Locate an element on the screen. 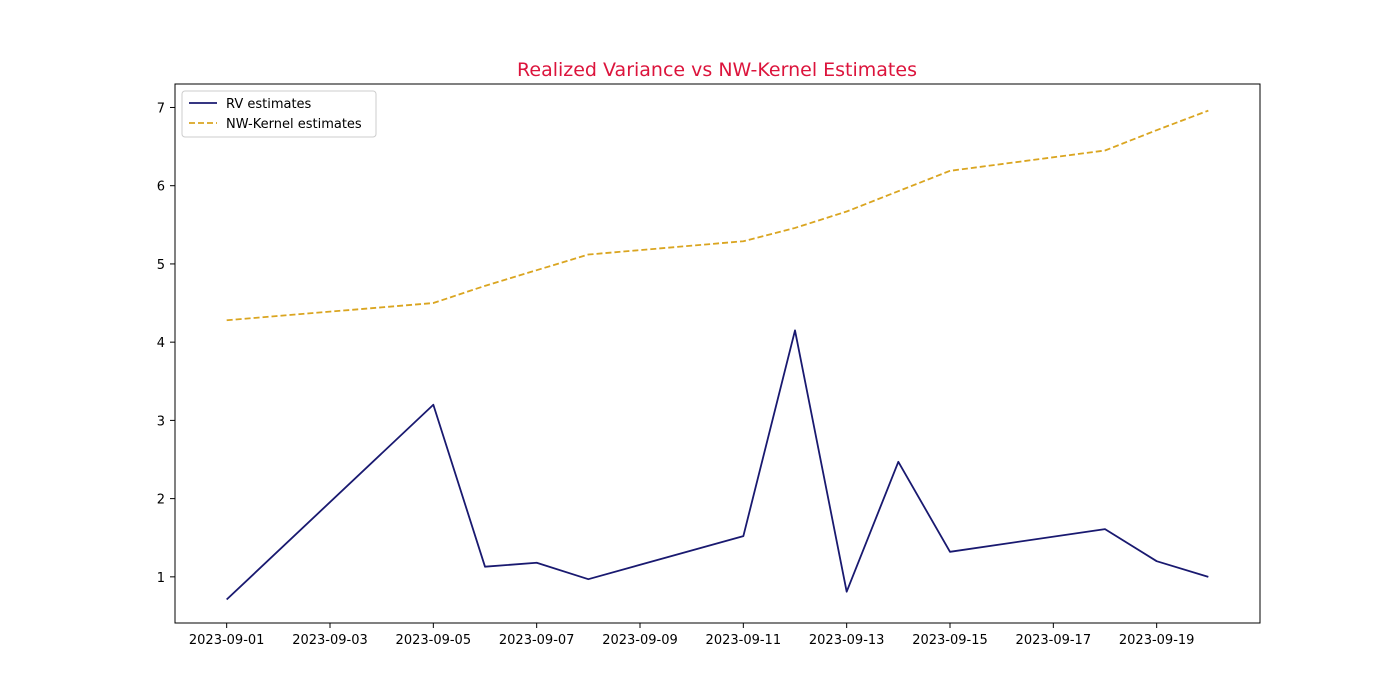  legend: RV estimates NW-Kernel estimates is located at coordinates (279, 114).